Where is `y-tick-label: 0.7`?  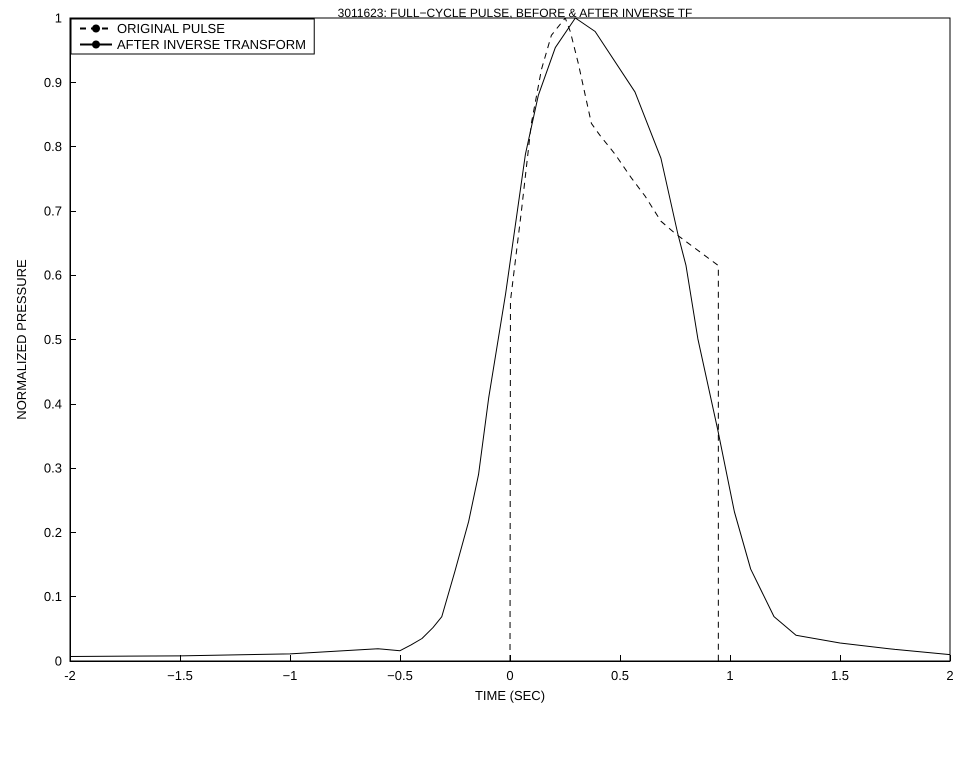 y-tick-label: 0.7 is located at coordinates (53, 210).